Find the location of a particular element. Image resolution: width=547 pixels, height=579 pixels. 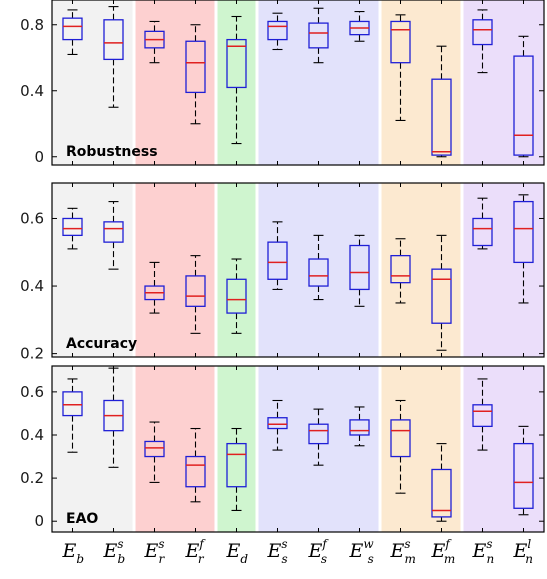

y-tick-label: 0.6 is located at coordinates (32, 392).